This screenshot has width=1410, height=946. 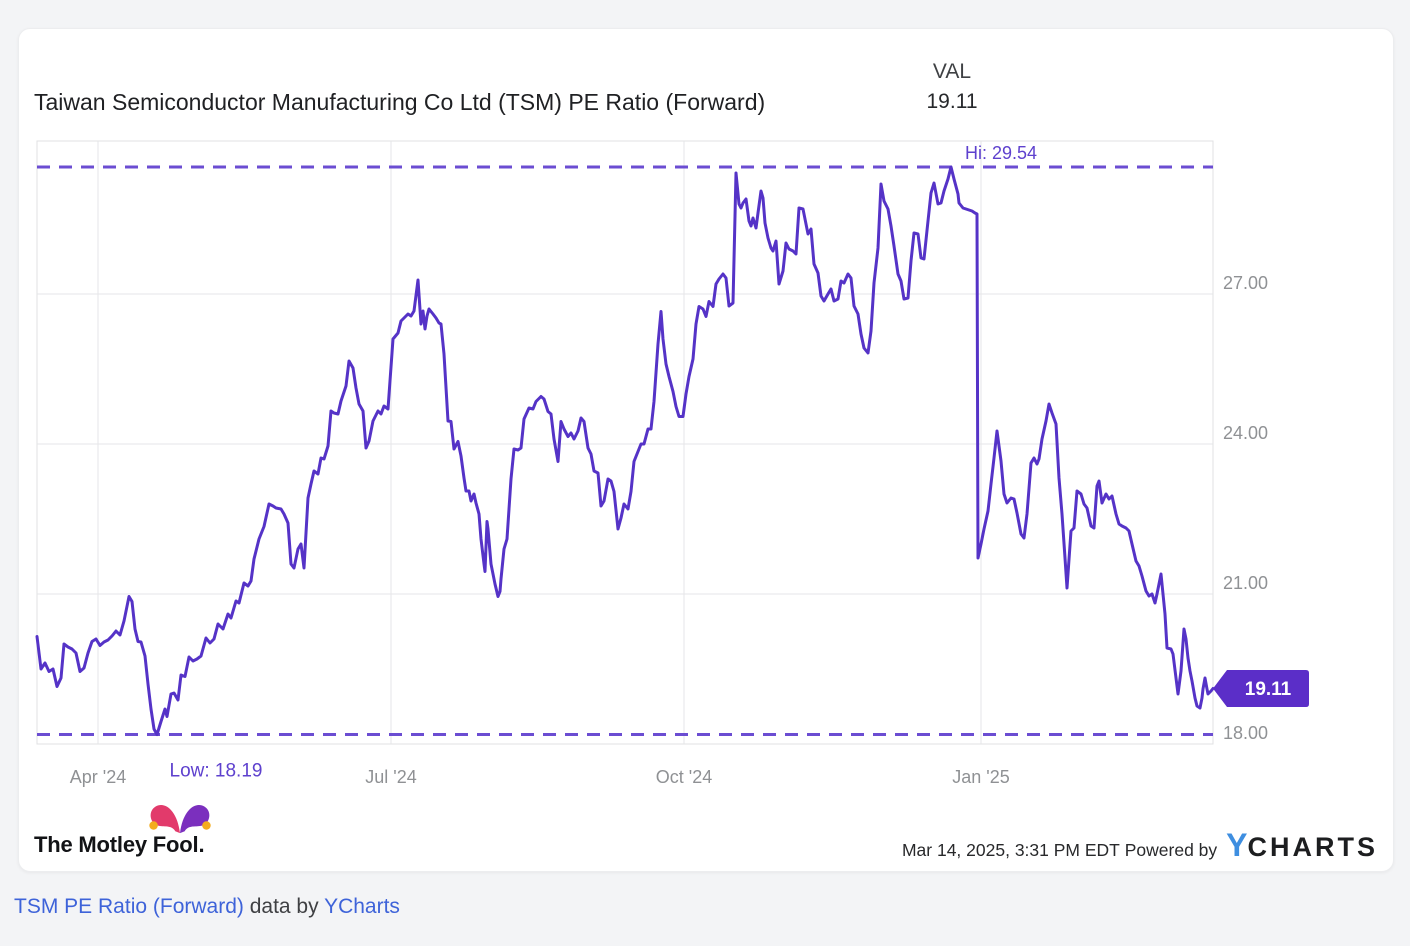 I want to click on y-tick-label: 21.00, so click(x=1245, y=583).